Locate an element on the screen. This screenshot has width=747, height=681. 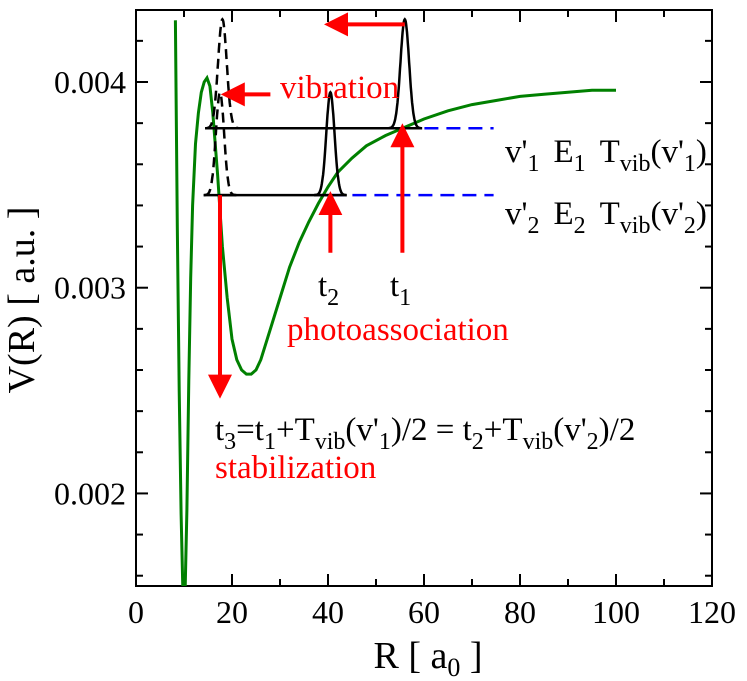
y-tick-label: 0.003 is located at coordinates (90, 288).